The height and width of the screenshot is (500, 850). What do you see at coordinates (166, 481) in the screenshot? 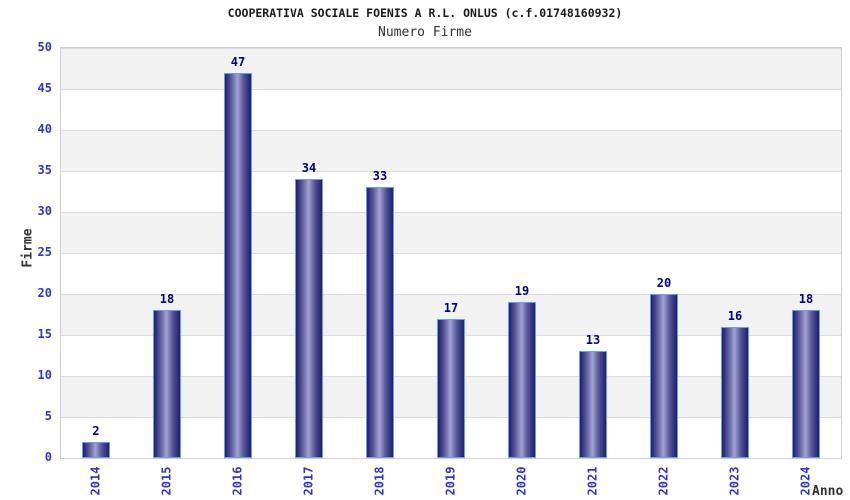
I see `x-tick-label: 2015` at bounding box center [166, 481].